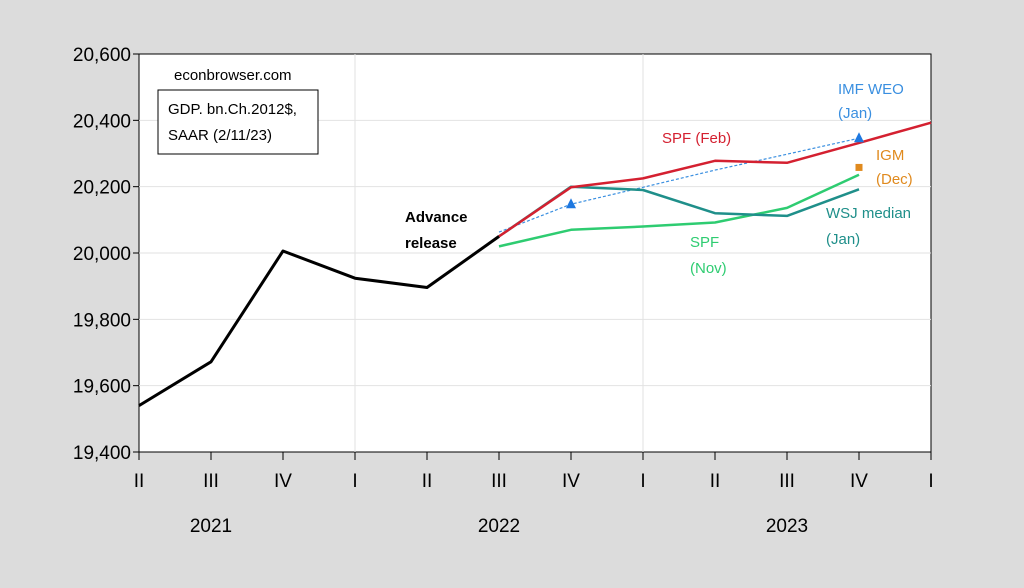 This screenshot has width=1024, height=588. What do you see at coordinates (436, 217) in the screenshot?
I see `label-advance-release: Advance` at bounding box center [436, 217].